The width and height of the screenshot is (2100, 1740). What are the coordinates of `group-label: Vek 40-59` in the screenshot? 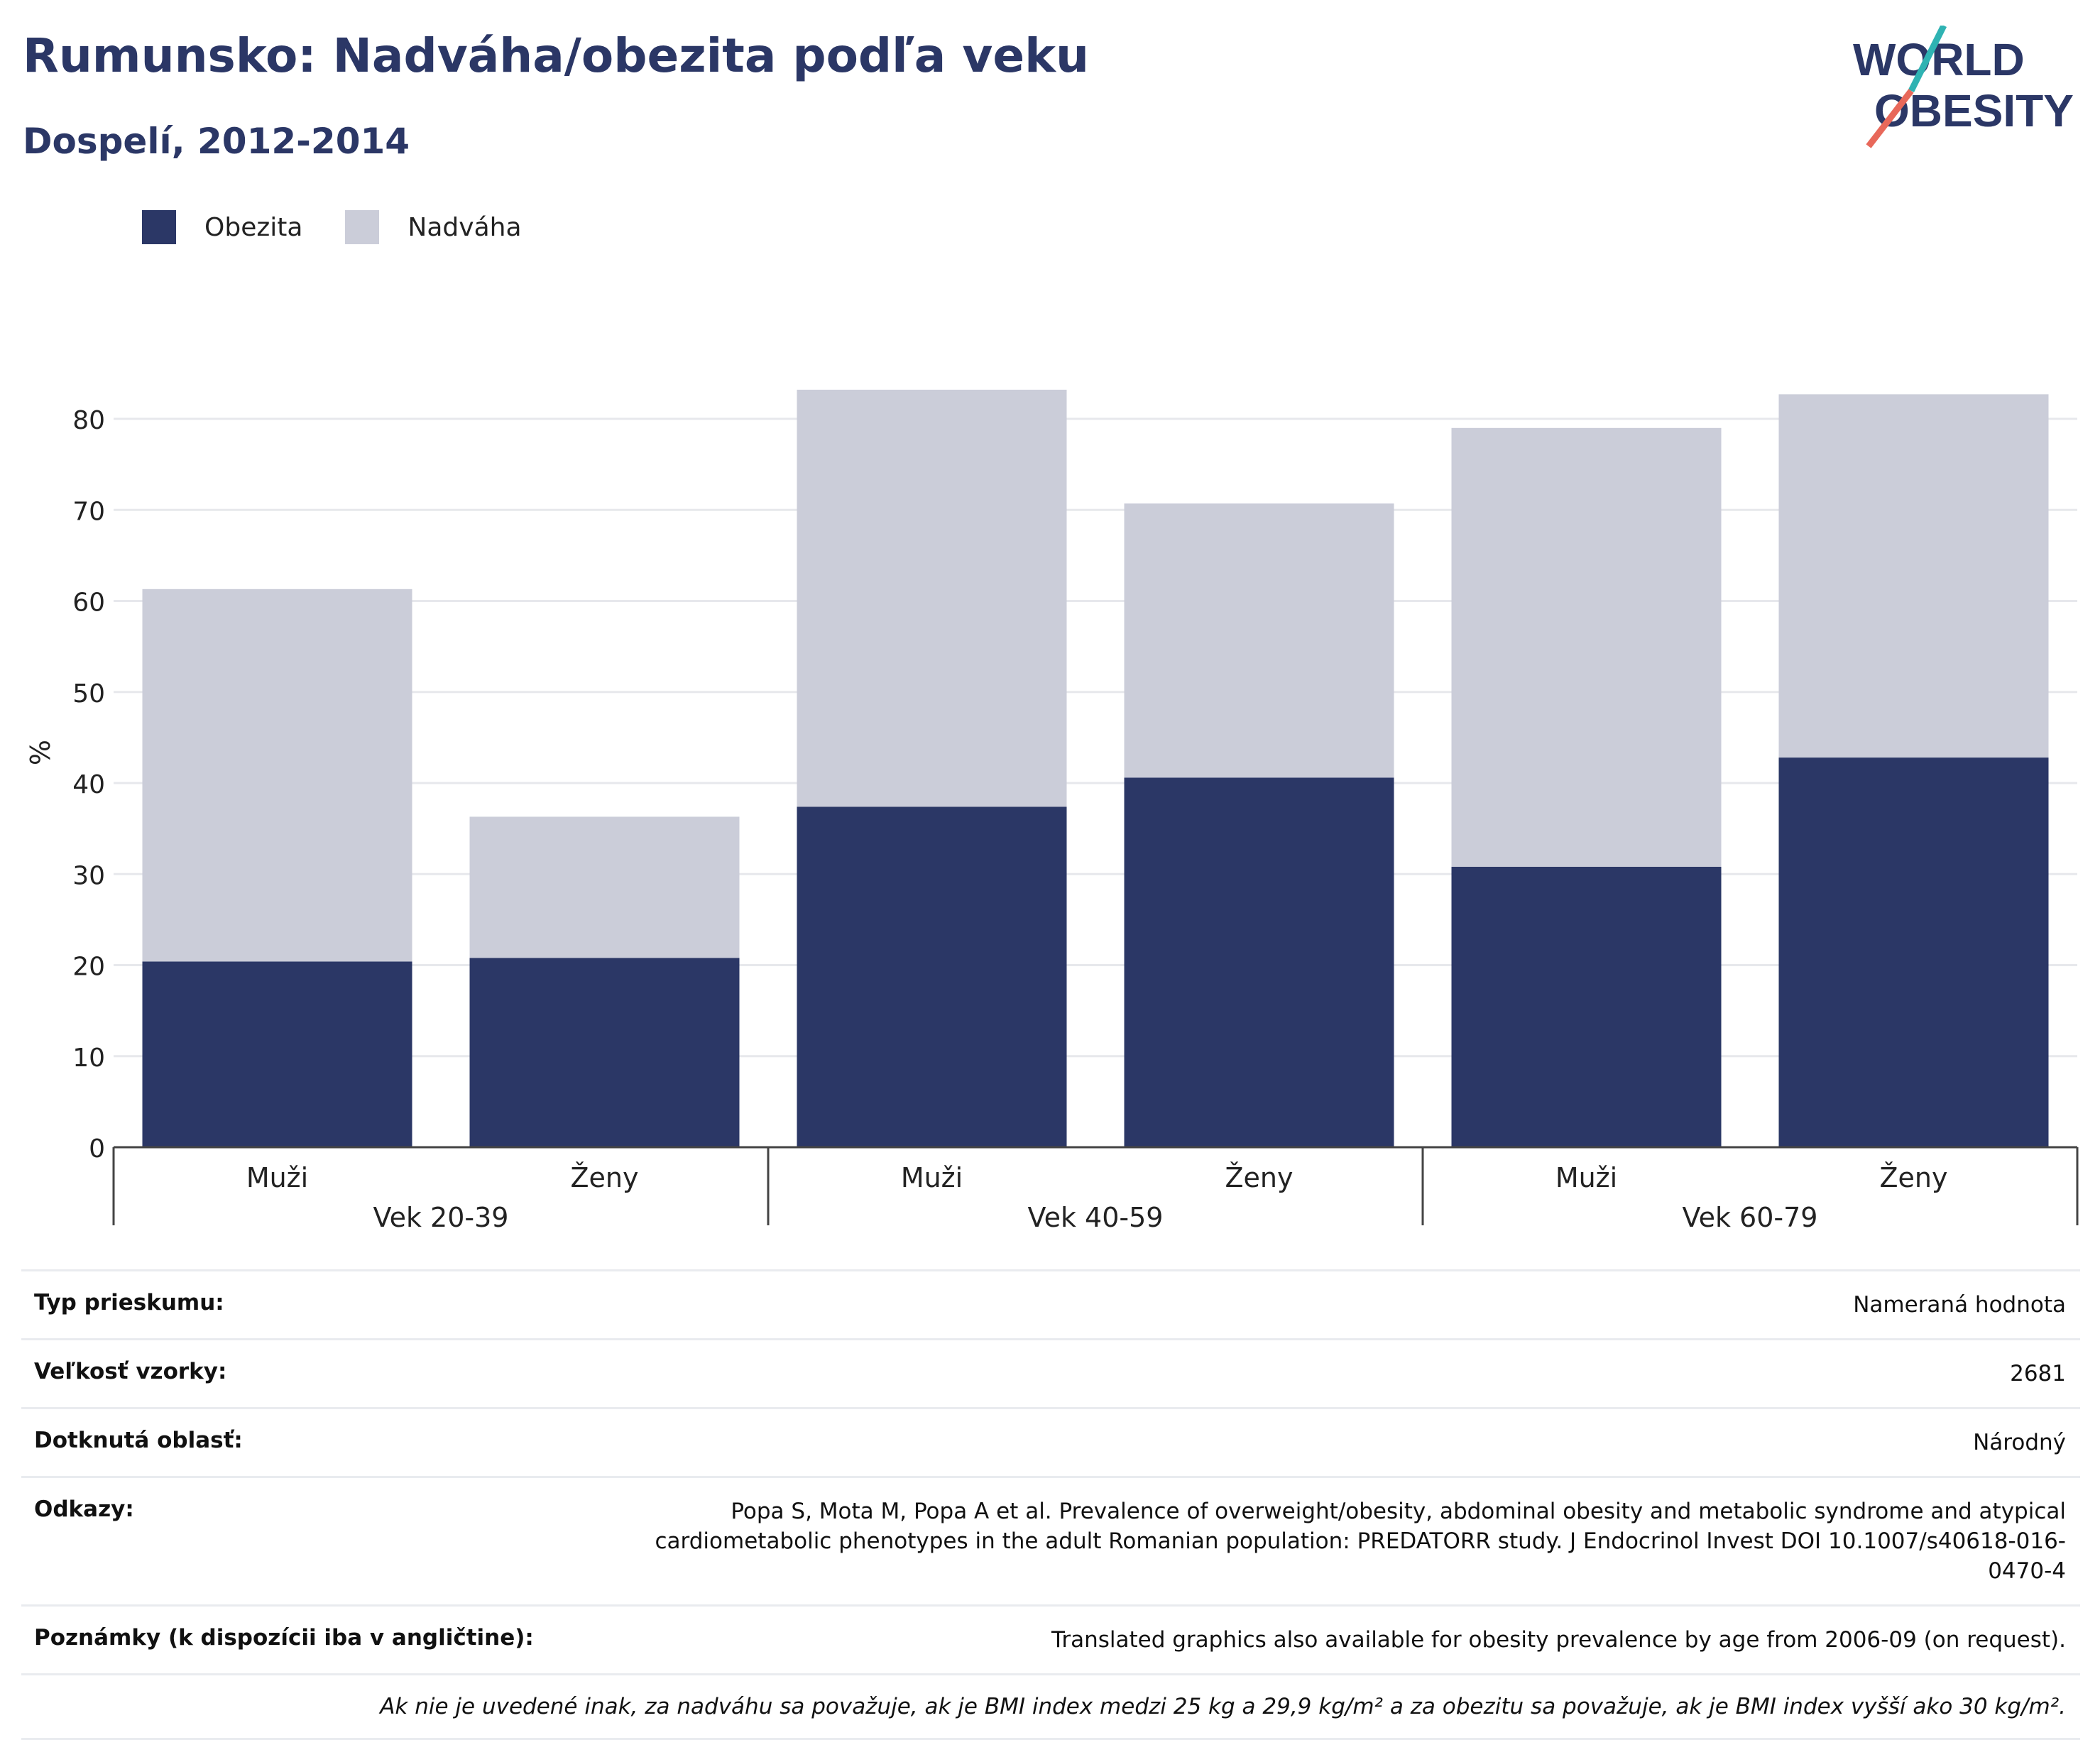 It's located at (1096, 1217).